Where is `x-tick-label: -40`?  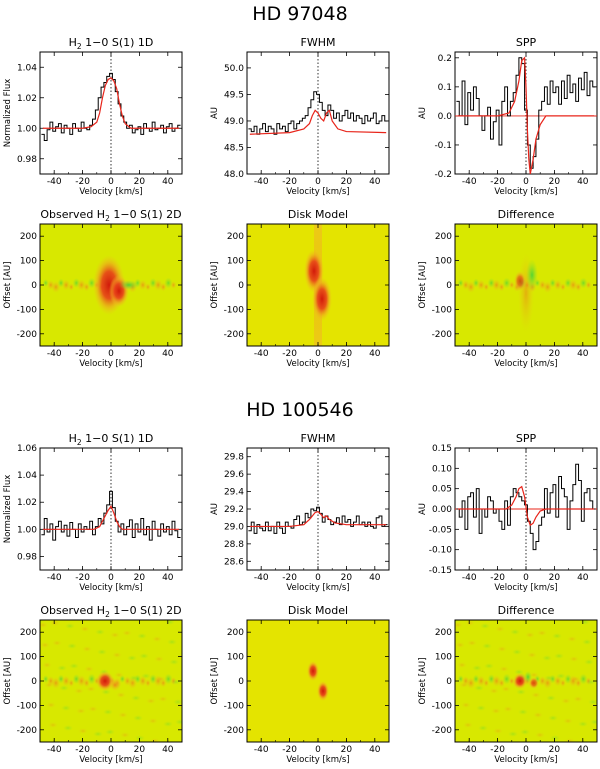
x-tick-label: -40 is located at coordinates (261, 182).